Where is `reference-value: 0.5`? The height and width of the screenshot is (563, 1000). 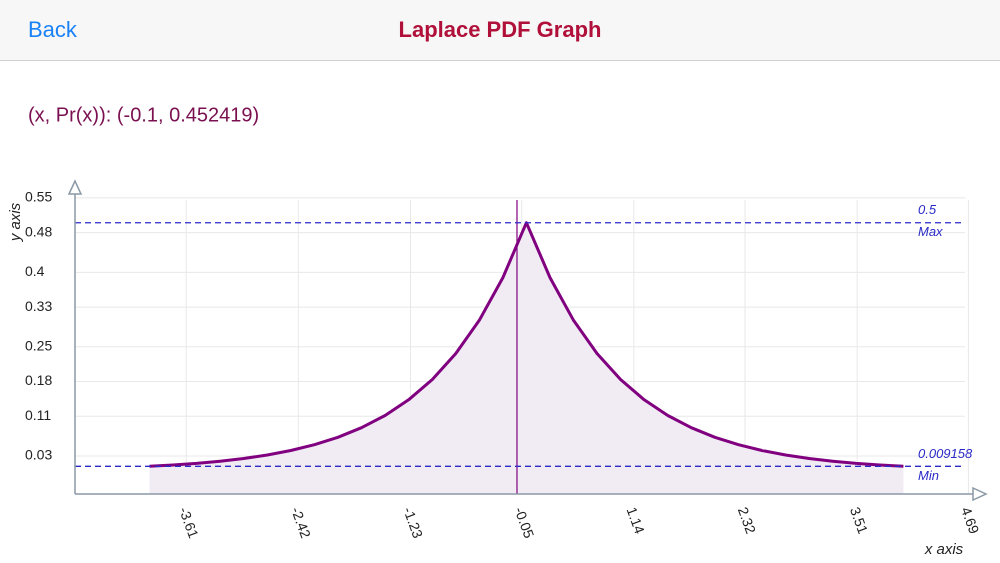 reference-value: 0.5 is located at coordinates (927, 209).